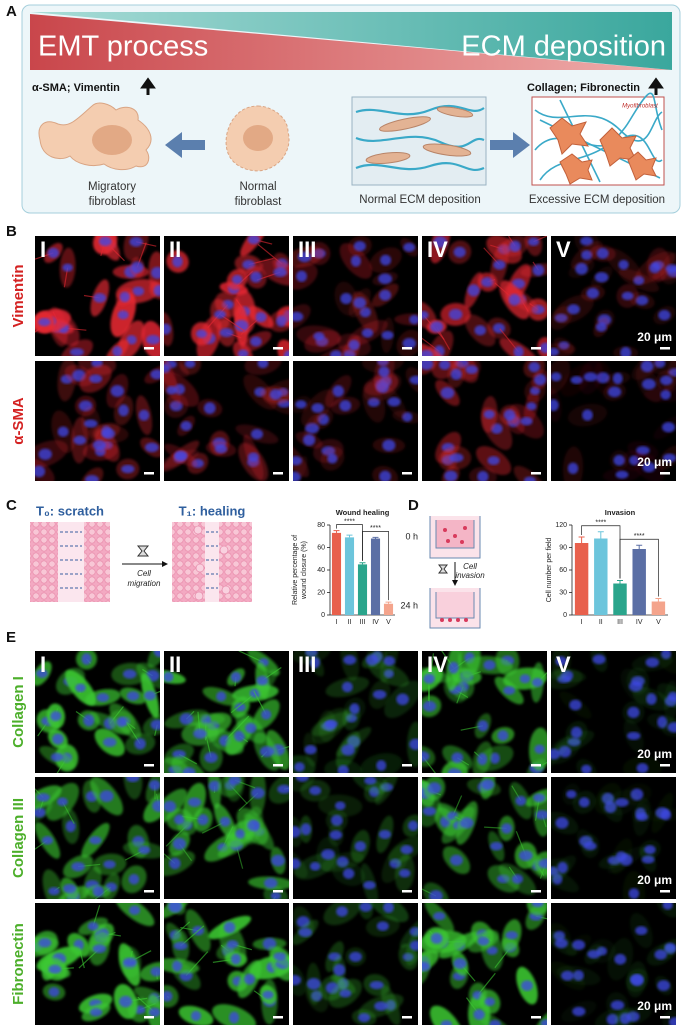  Describe the element at coordinates (337, 622) in the screenshot. I see `x-tick-label: I` at that location.